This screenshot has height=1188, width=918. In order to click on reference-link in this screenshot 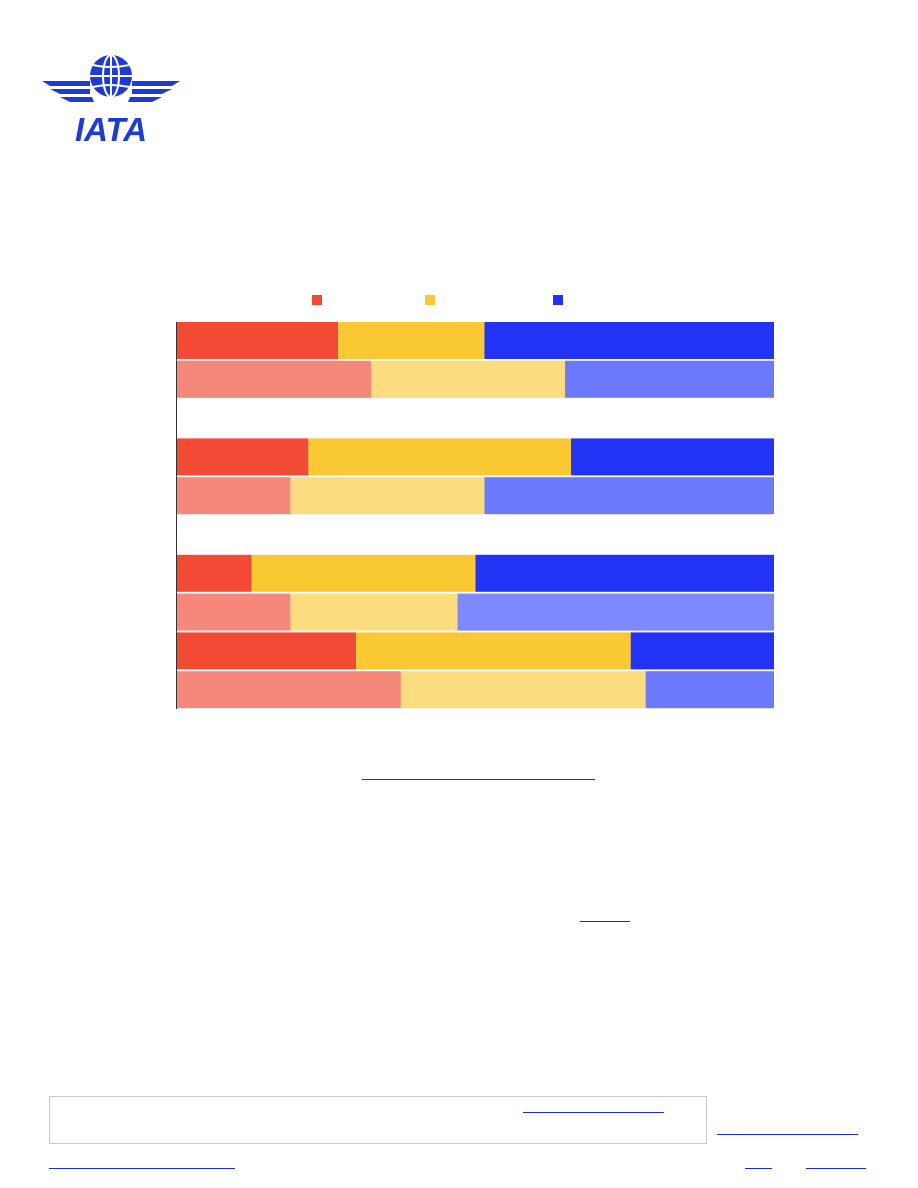, I will do `click(605, 921)`.